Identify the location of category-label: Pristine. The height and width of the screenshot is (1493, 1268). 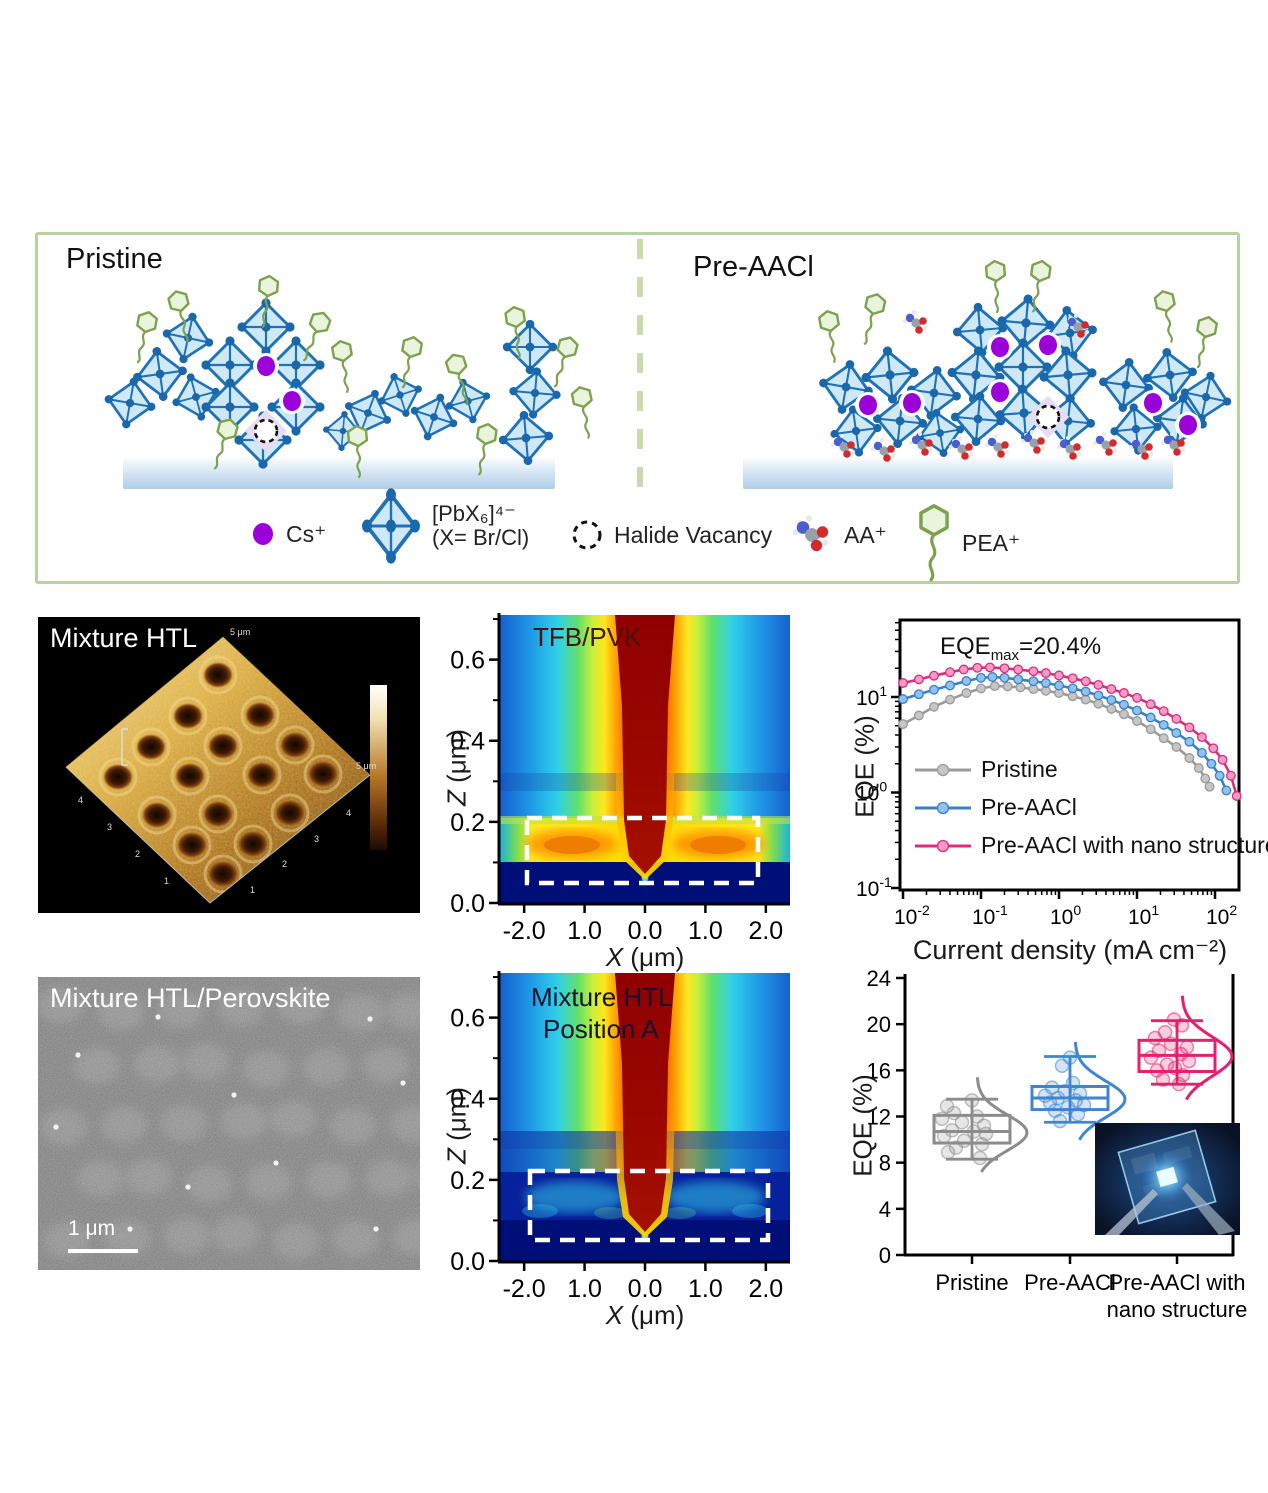
(971, 1282).